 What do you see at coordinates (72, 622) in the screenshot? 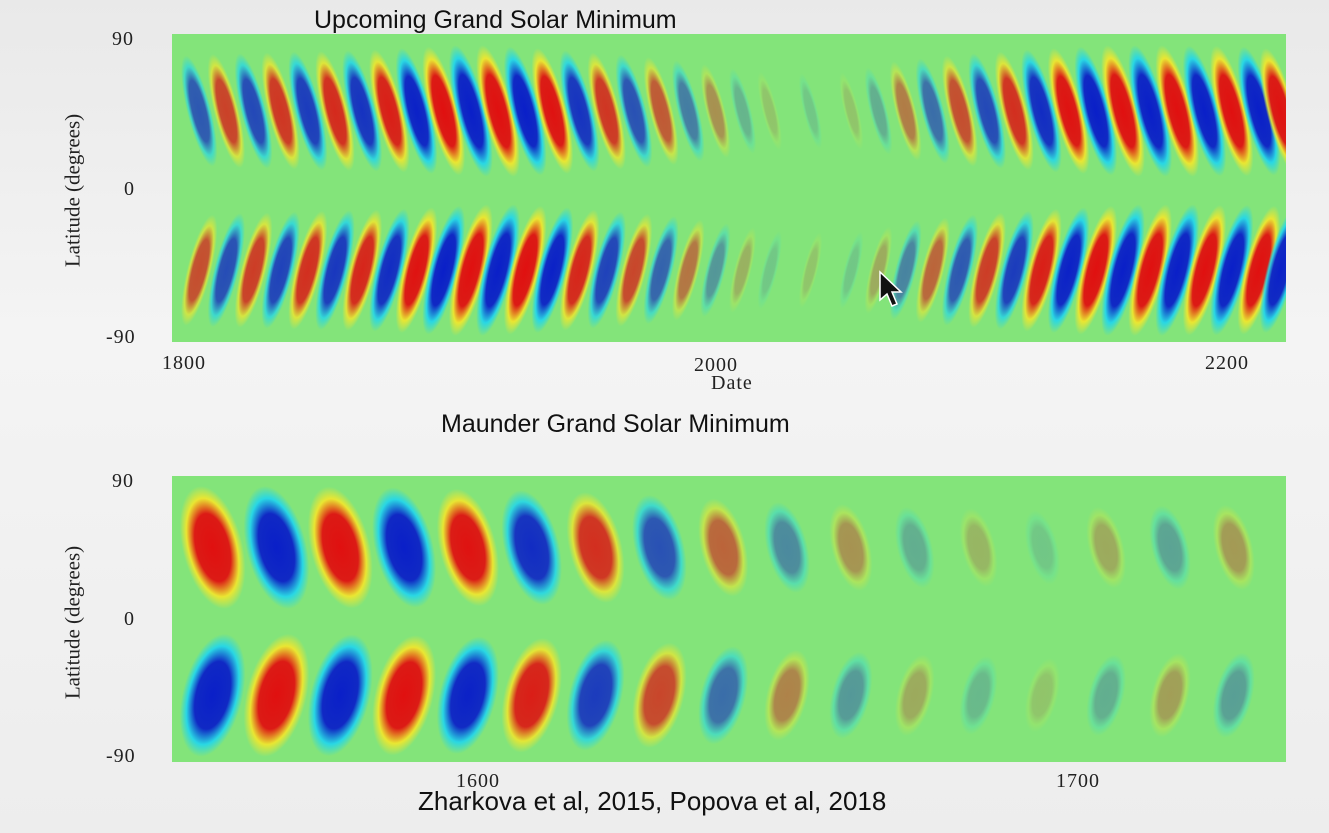
I see `y-axis-label-bottom: Latitude (degrees)` at bounding box center [72, 622].